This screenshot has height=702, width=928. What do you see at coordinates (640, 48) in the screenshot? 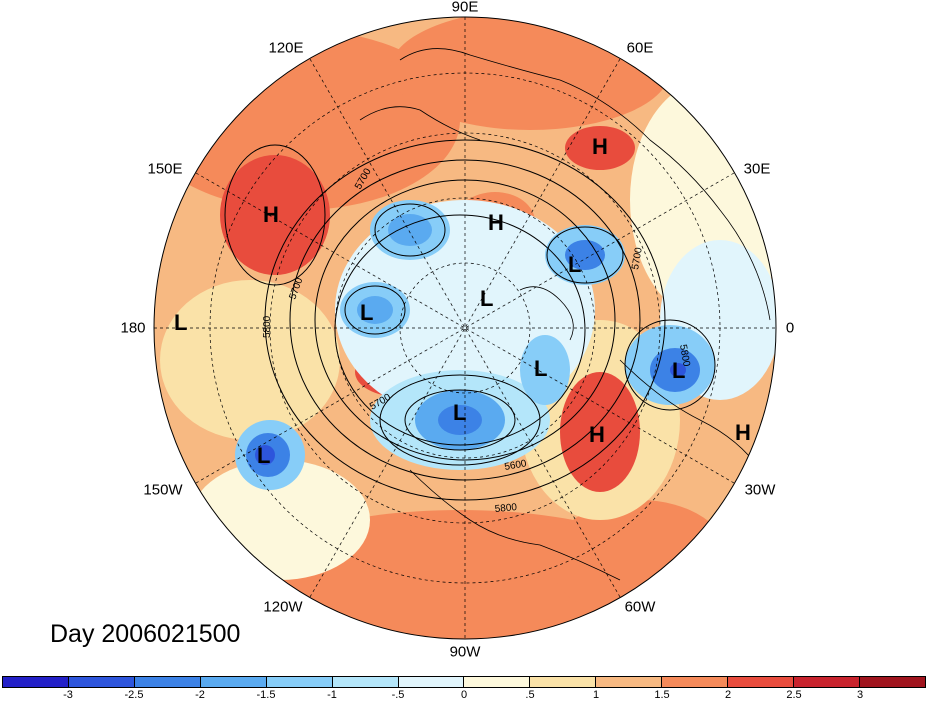
I see `lon-label-60e: 60E` at bounding box center [640, 48].